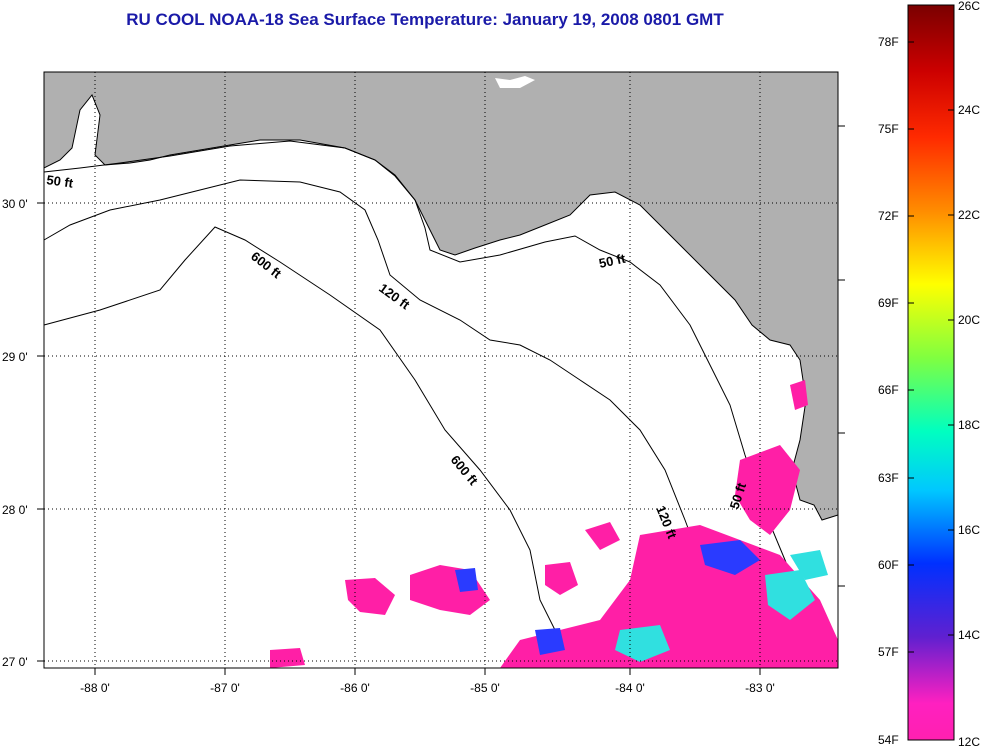 The width and height of the screenshot is (992, 754). What do you see at coordinates (888, 652) in the screenshot?
I see `colorbar-label-f: 57F` at bounding box center [888, 652].